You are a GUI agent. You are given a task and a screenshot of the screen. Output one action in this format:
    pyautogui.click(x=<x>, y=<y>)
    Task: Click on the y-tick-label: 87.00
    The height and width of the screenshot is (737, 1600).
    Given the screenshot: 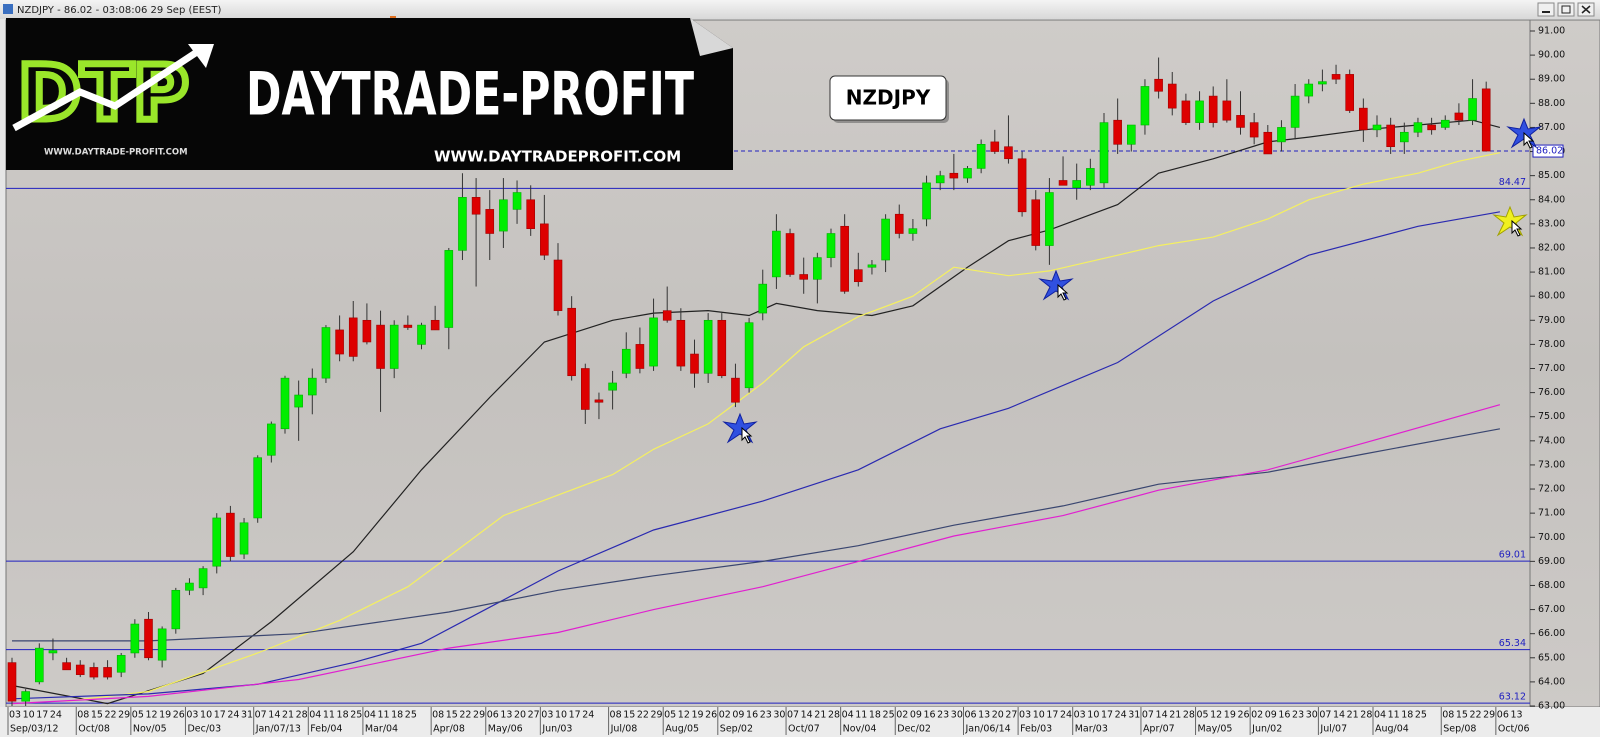 What is the action you would take?
    pyautogui.click(x=1551, y=127)
    